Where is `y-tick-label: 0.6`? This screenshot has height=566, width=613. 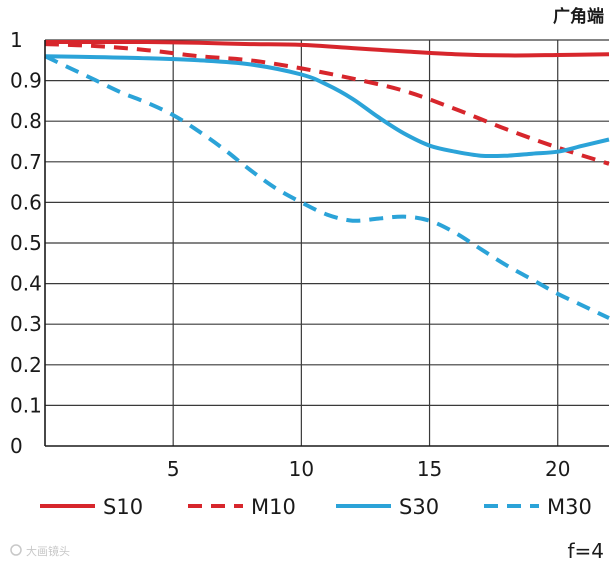 y-tick-label: 0.6 is located at coordinates (26, 202).